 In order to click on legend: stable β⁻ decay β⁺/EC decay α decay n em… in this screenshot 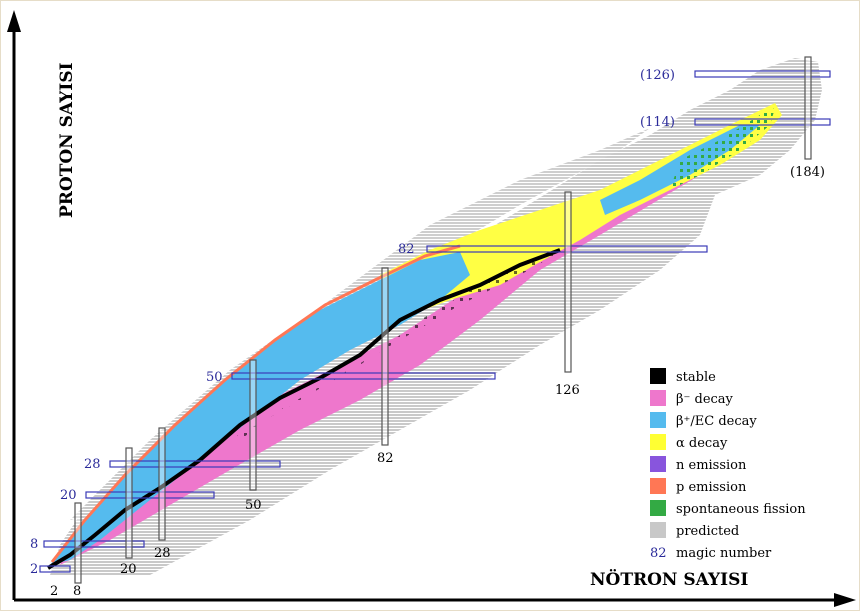, I will do `click(728, 464)`.